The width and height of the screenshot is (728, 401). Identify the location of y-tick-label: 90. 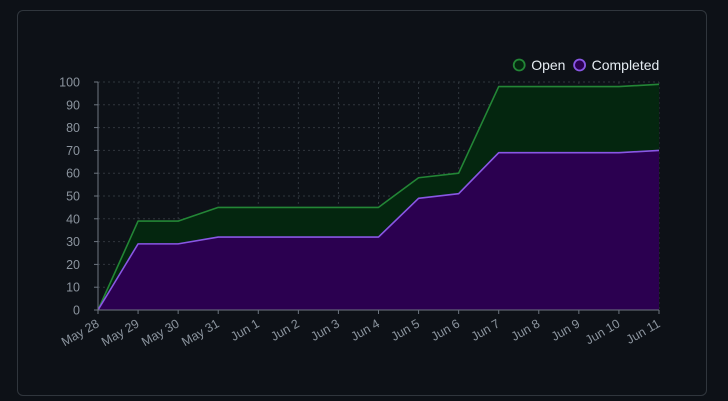
(73, 105).